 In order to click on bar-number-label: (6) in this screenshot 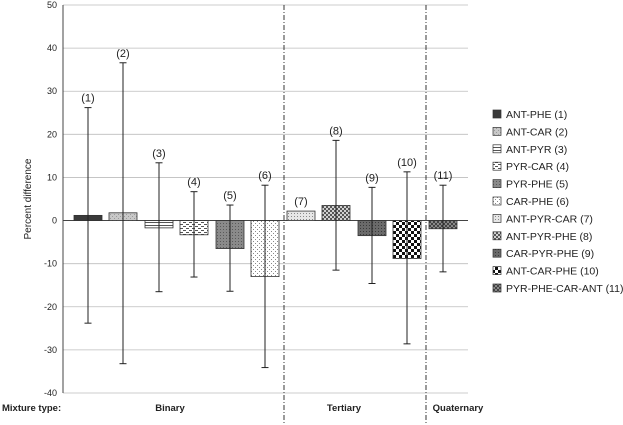, I will do `click(264, 176)`.